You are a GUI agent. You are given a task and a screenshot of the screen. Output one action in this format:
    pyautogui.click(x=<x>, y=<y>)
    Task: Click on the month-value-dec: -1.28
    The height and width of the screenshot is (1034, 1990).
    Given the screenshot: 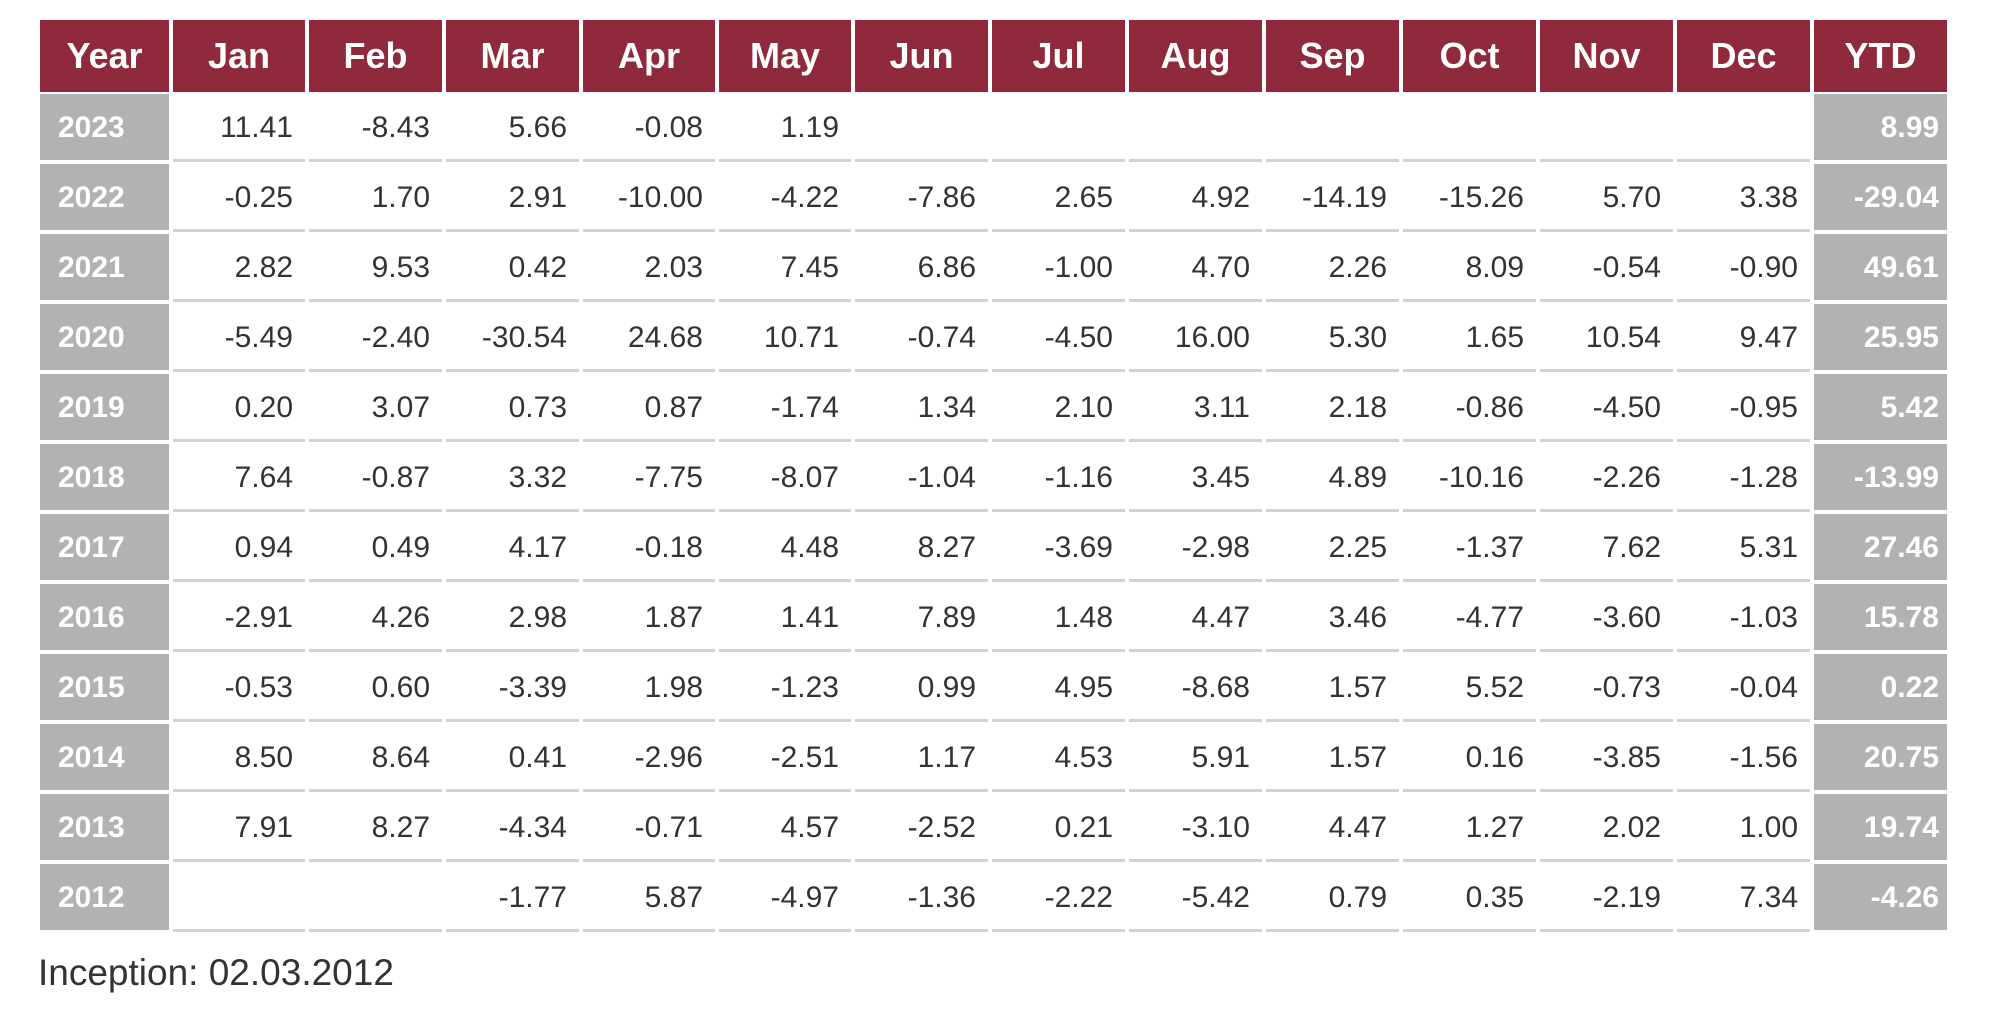 What is the action you would take?
    pyautogui.click(x=1743, y=478)
    